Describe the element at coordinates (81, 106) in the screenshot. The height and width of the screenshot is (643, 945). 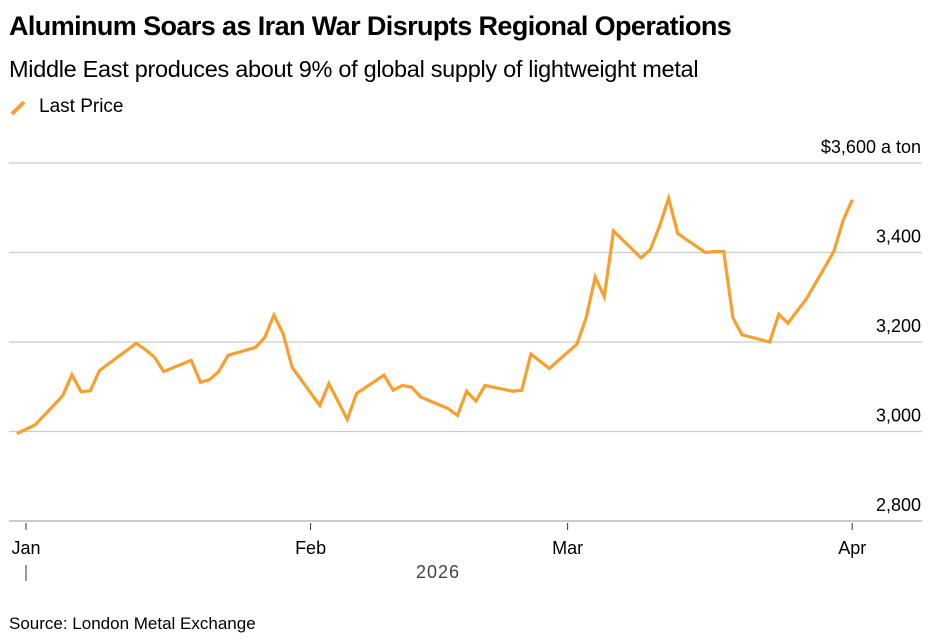
I see `legend-label-last-price: Last Price` at that location.